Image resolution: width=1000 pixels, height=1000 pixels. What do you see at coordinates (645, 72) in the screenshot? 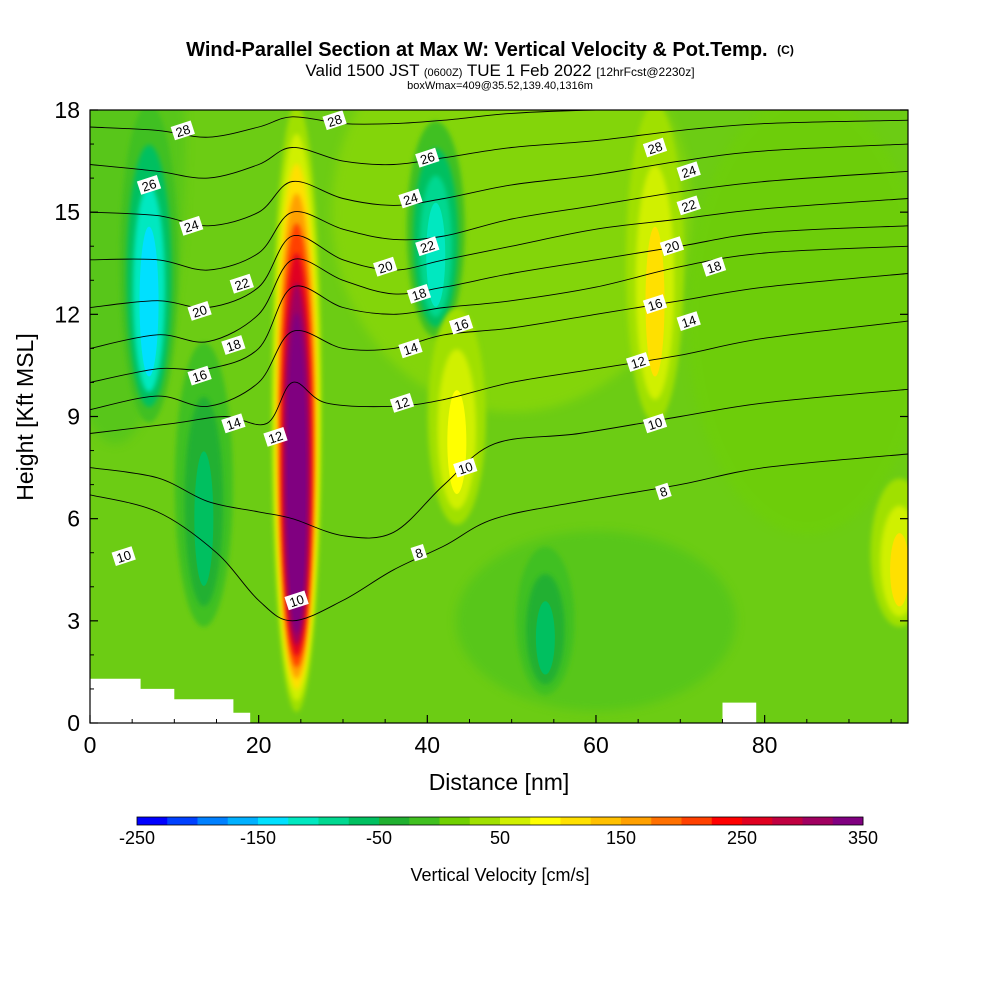
I see `forecast-info: [12hrFcst@2230z]` at bounding box center [645, 72].